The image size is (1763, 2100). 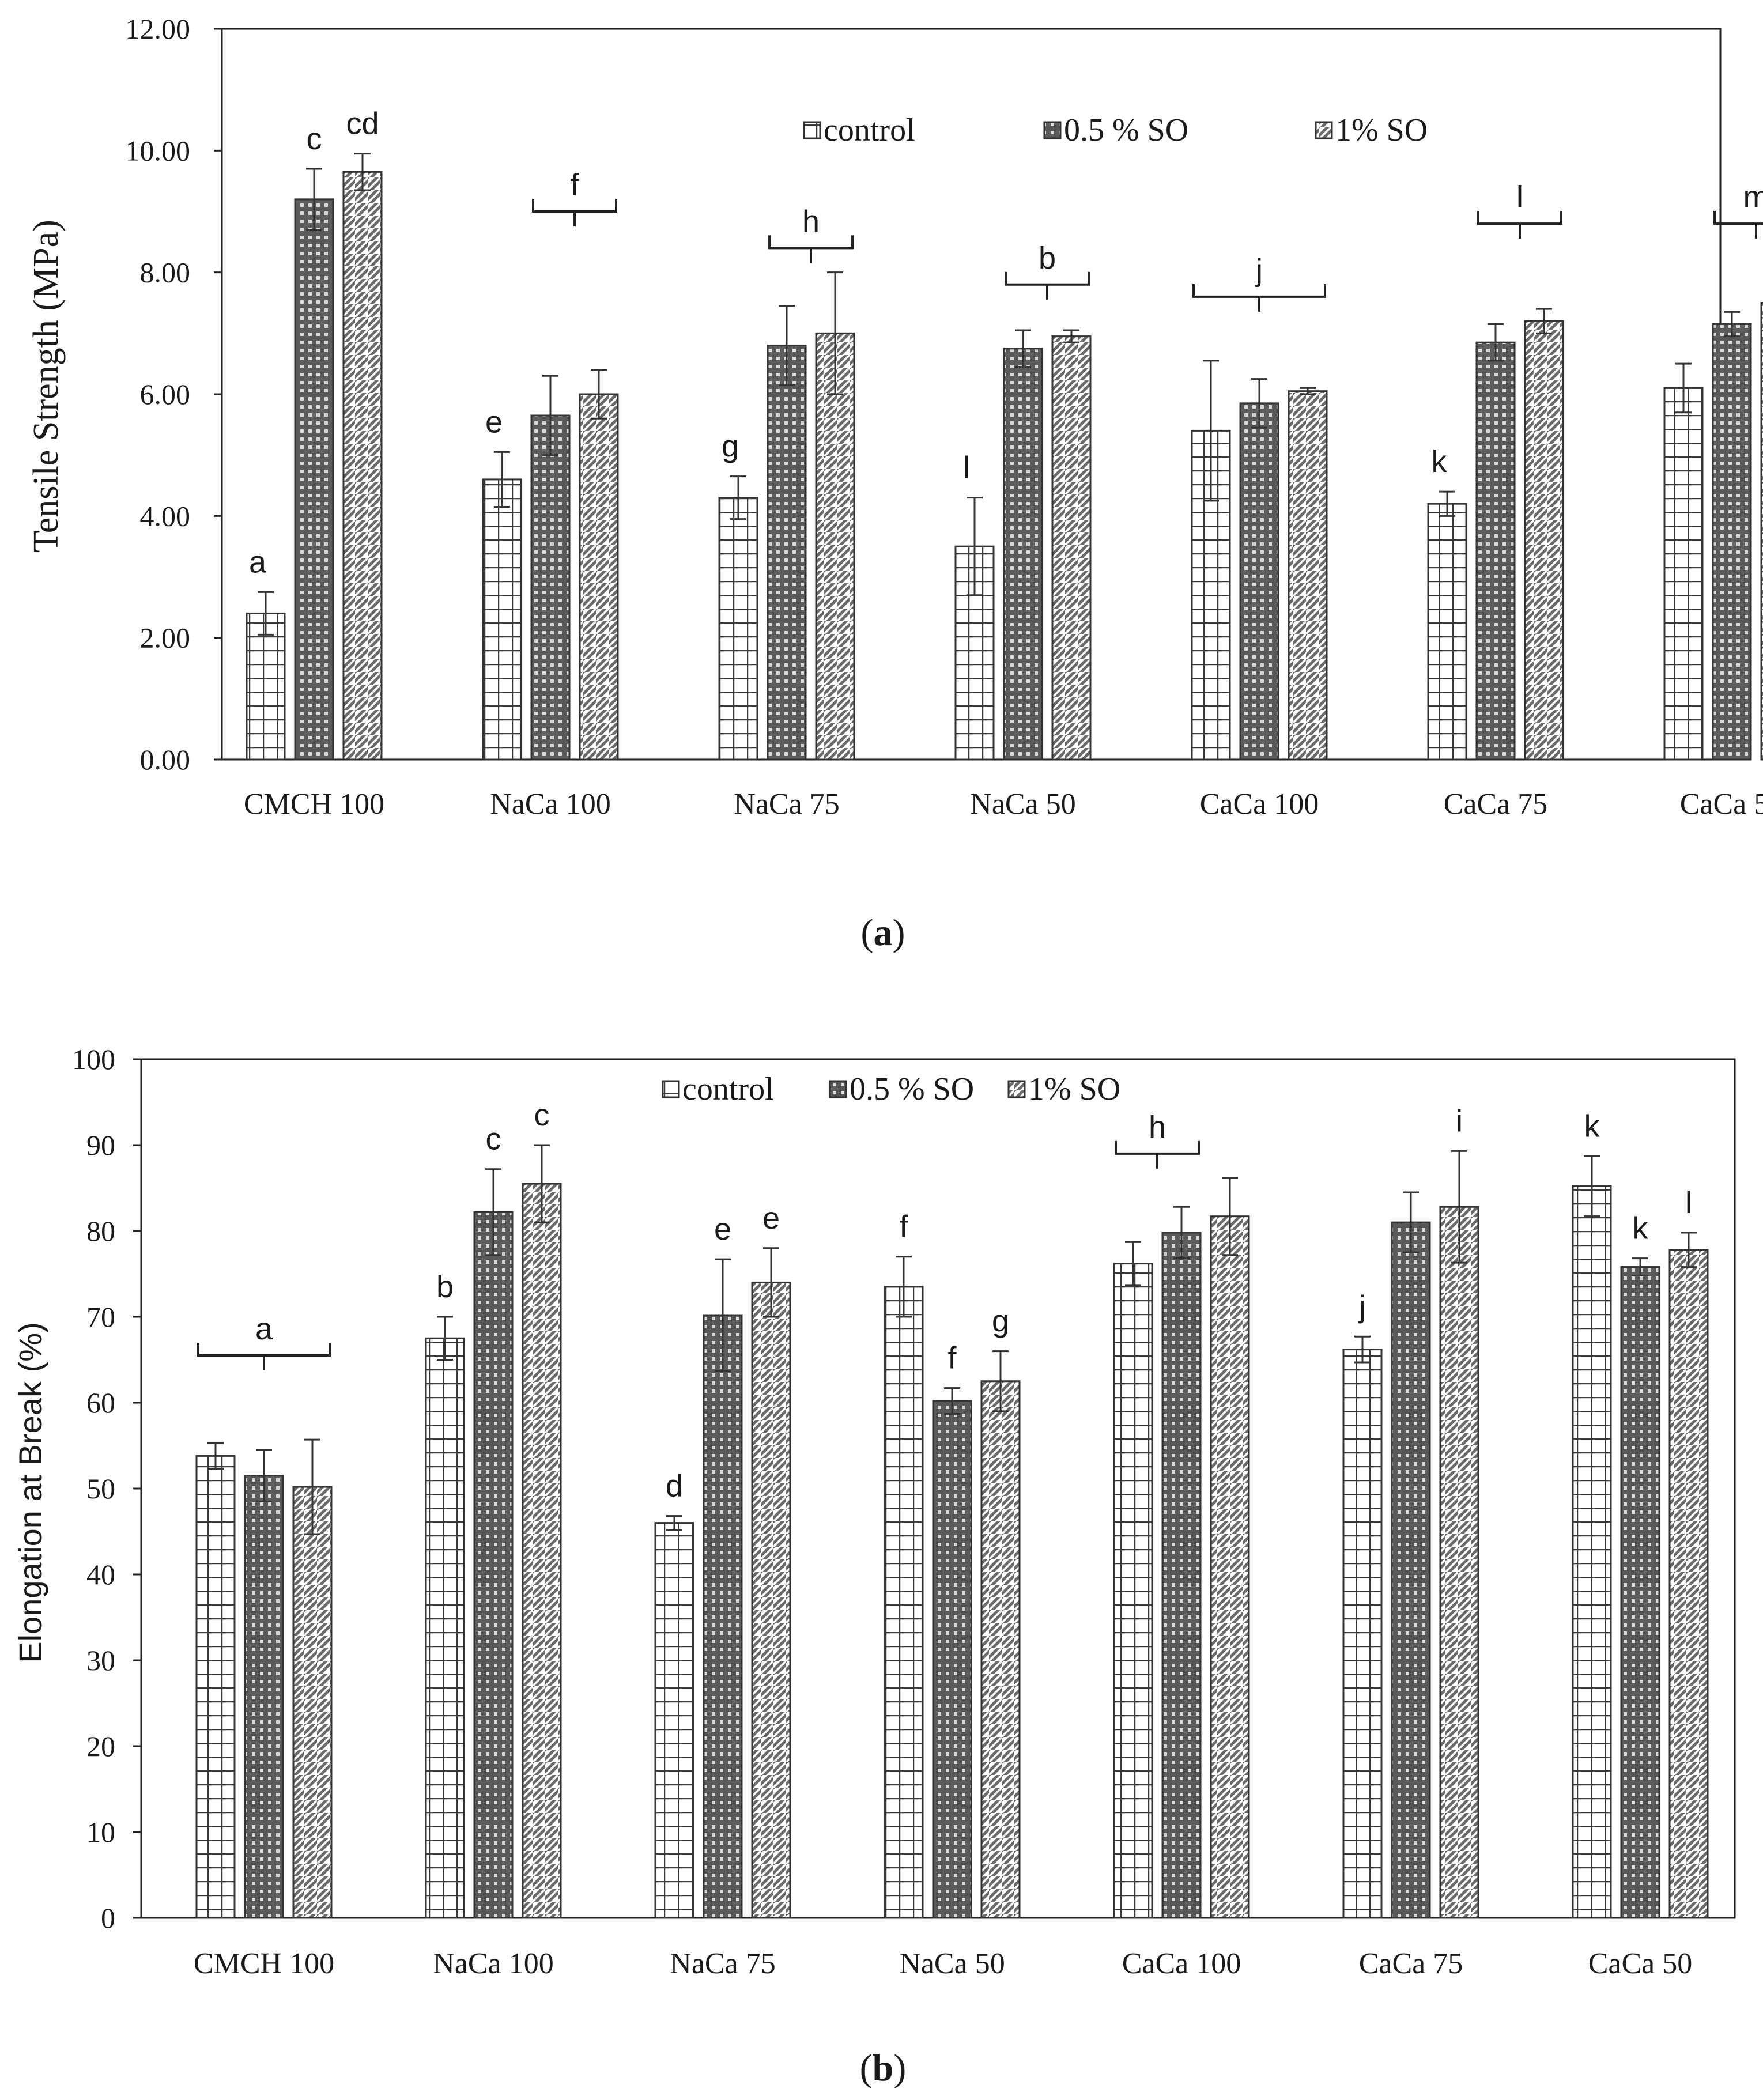 I want to click on significance-letter: b, so click(x=445, y=1287).